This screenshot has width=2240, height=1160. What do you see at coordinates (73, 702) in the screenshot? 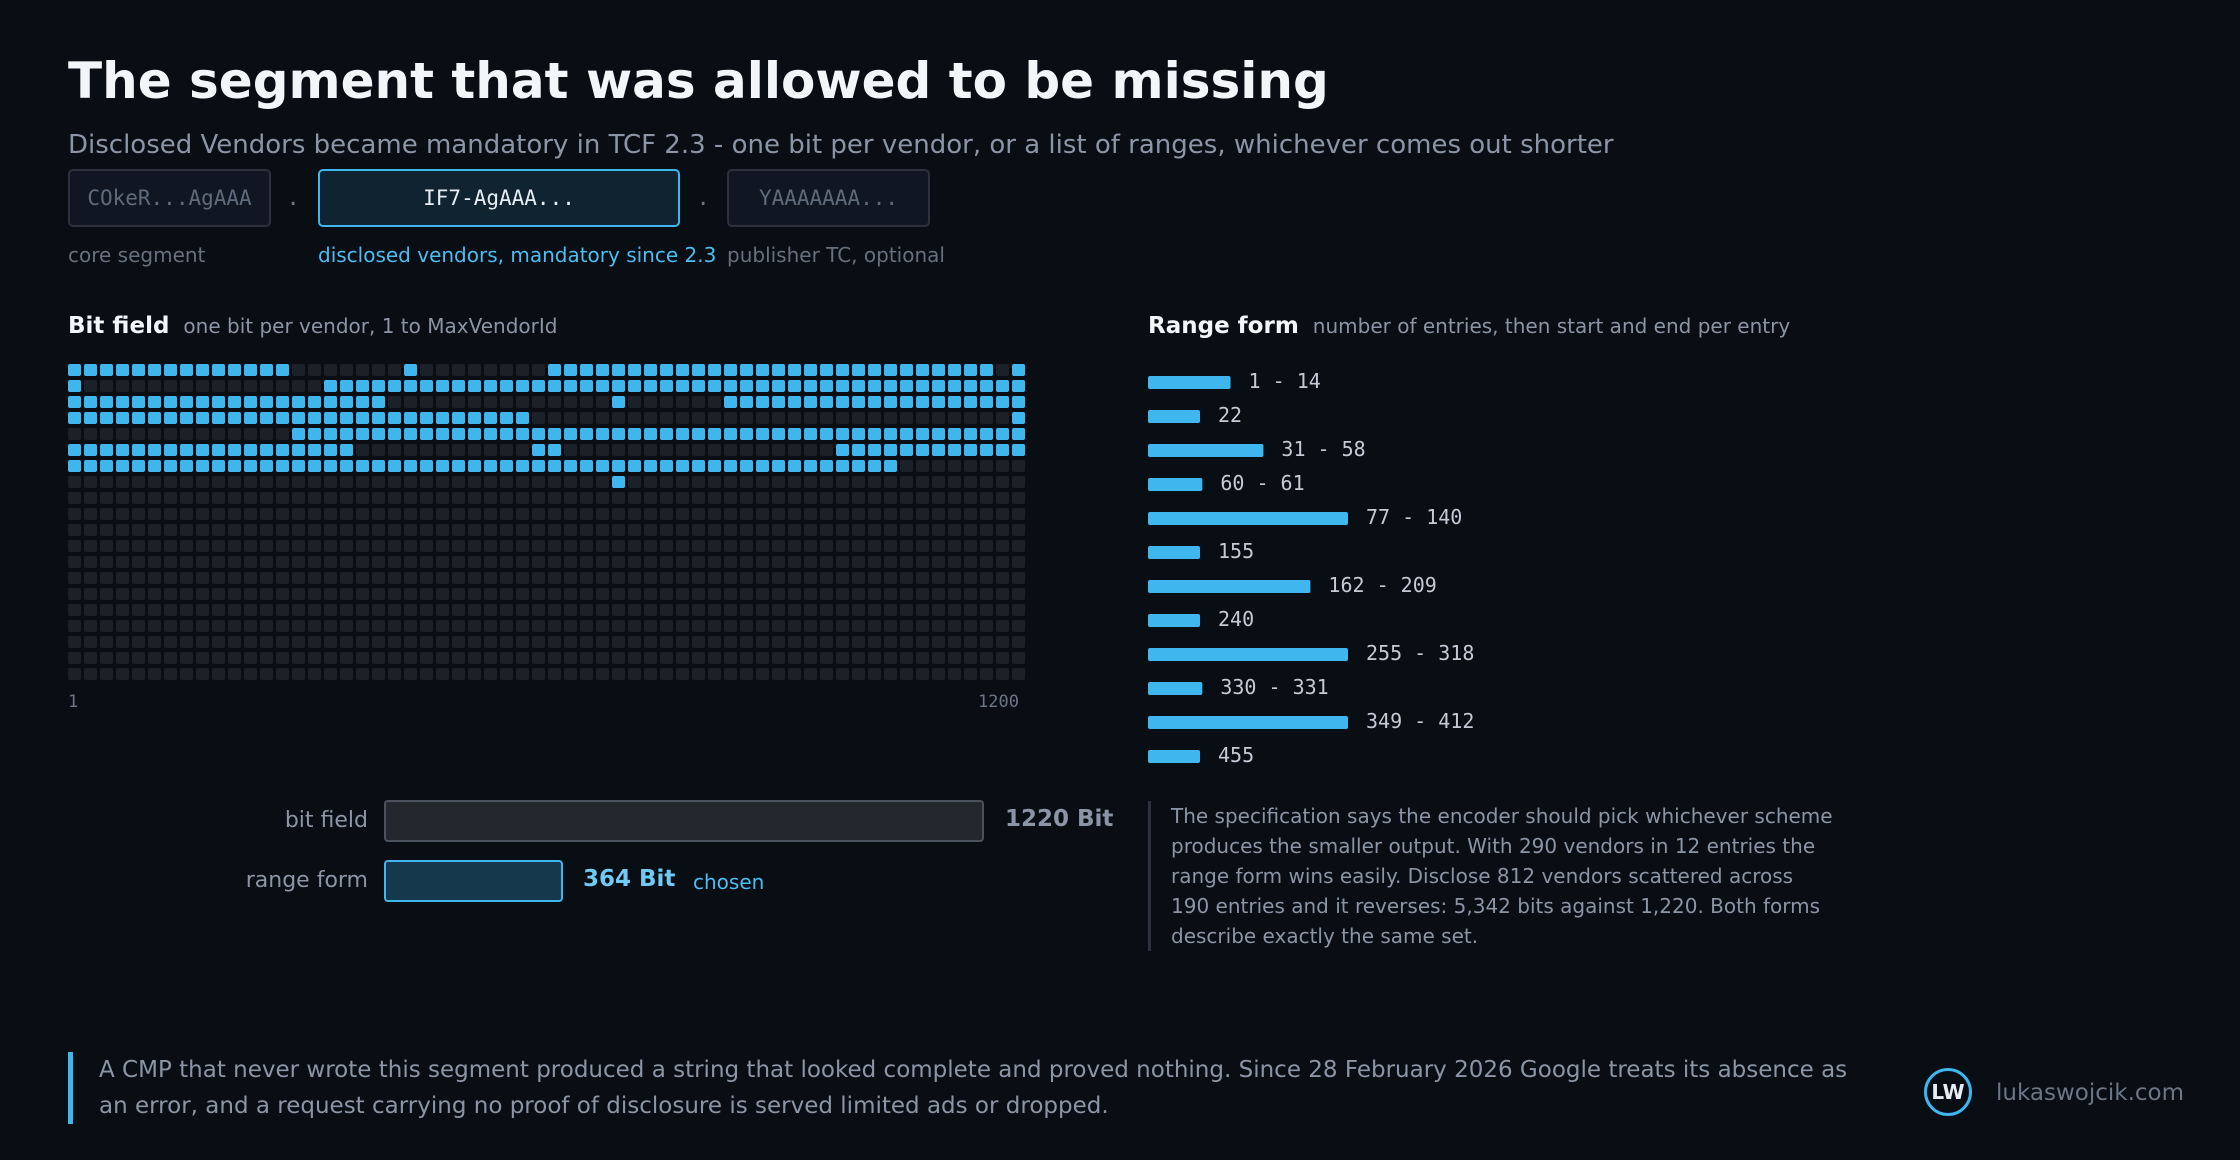
I see `bitfield-start-label: 1` at bounding box center [73, 702].